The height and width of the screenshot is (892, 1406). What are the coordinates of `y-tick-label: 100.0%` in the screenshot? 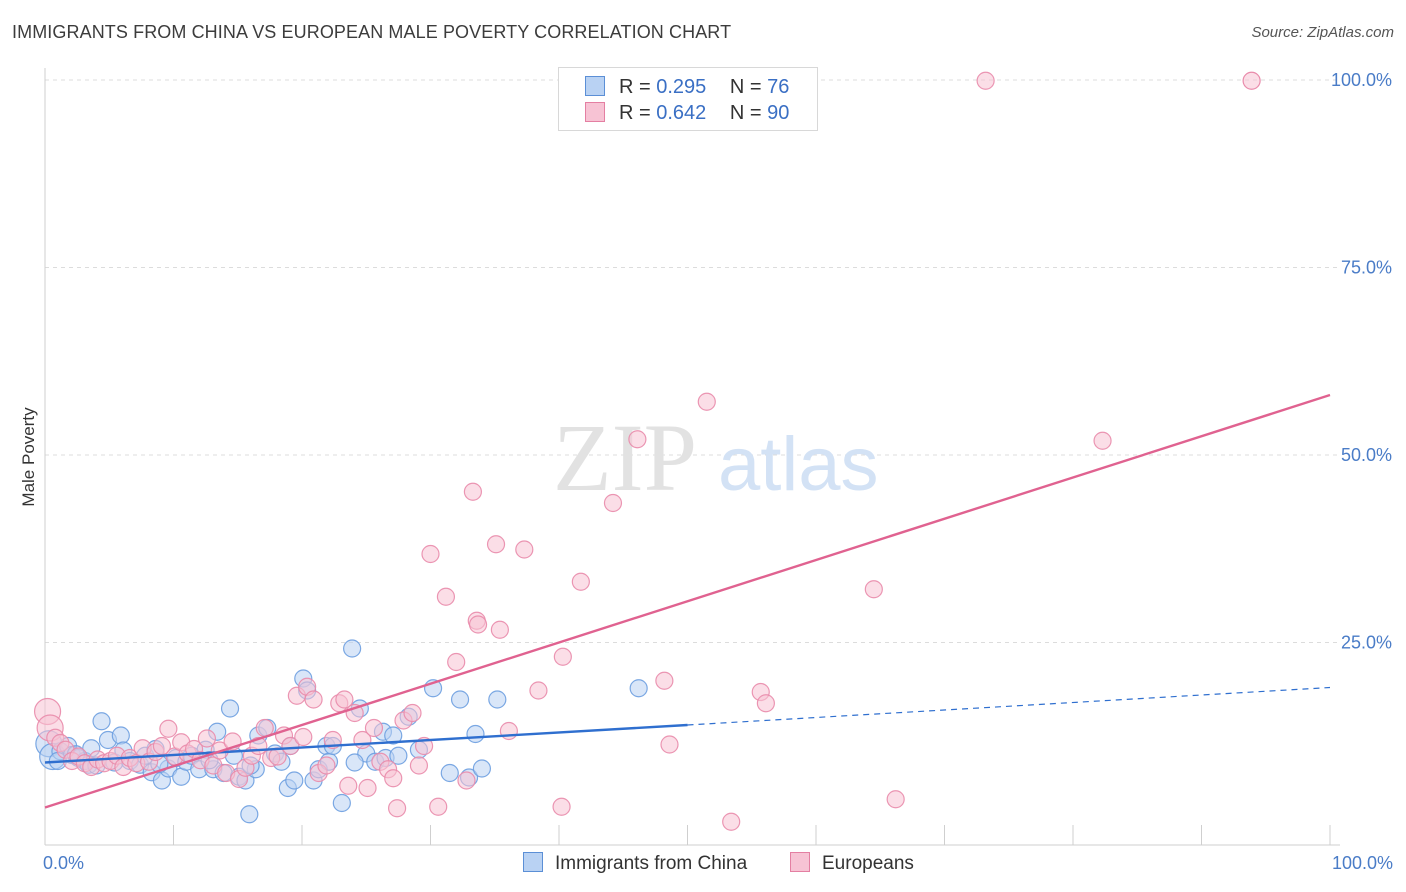 It's located at (1361, 80).